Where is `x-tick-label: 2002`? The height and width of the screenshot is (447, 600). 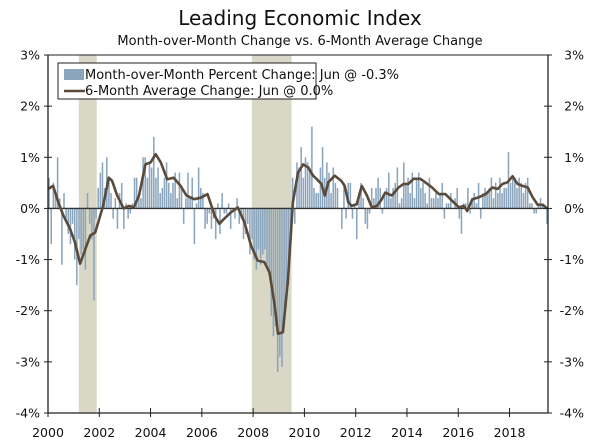 x-tick-label: 2002 is located at coordinates (99, 432).